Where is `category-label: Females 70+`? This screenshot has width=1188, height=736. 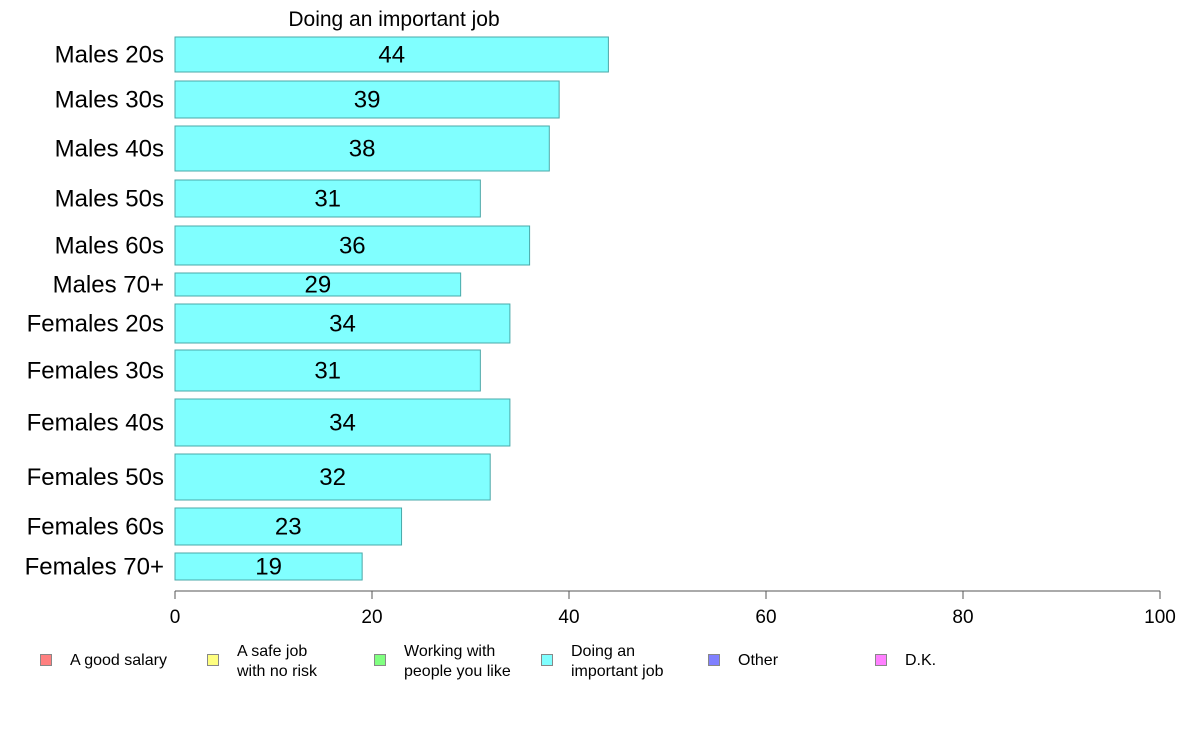 category-label: Females 70+ is located at coordinates (94, 567).